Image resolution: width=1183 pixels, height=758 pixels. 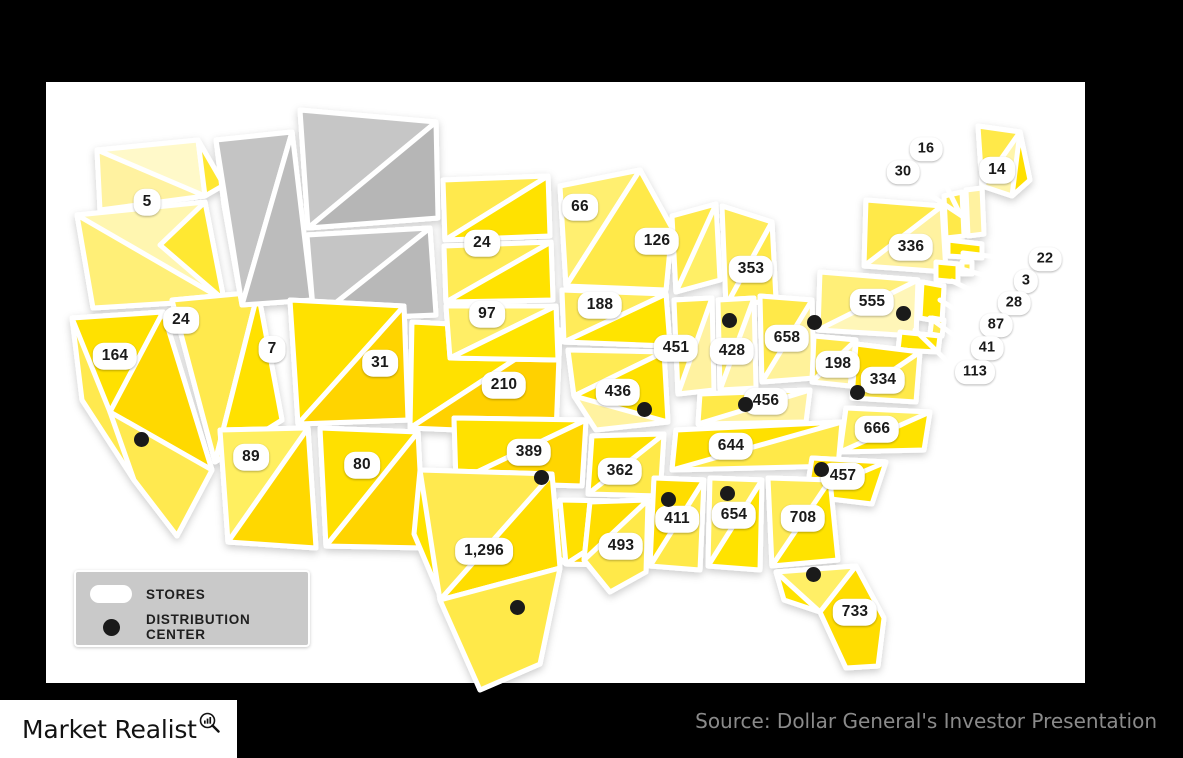 What do you see at coordinates (482, 243) in the screenshot?
I see `state-value-SD: 24` at bounding box center [482, 243].